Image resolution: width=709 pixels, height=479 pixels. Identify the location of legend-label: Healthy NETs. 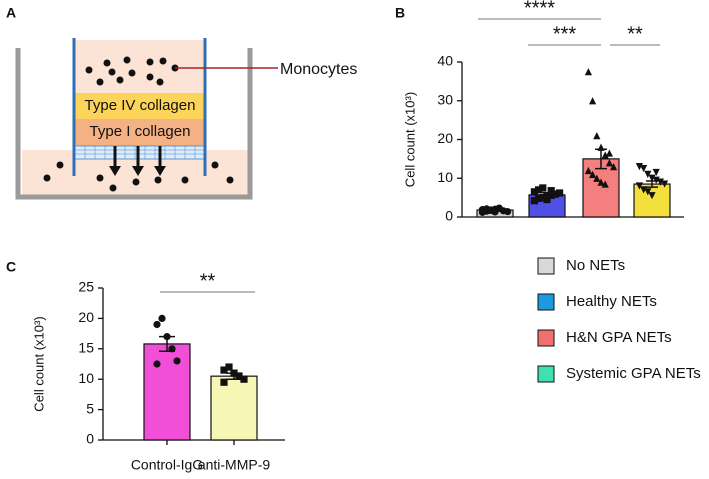
(611, 301).